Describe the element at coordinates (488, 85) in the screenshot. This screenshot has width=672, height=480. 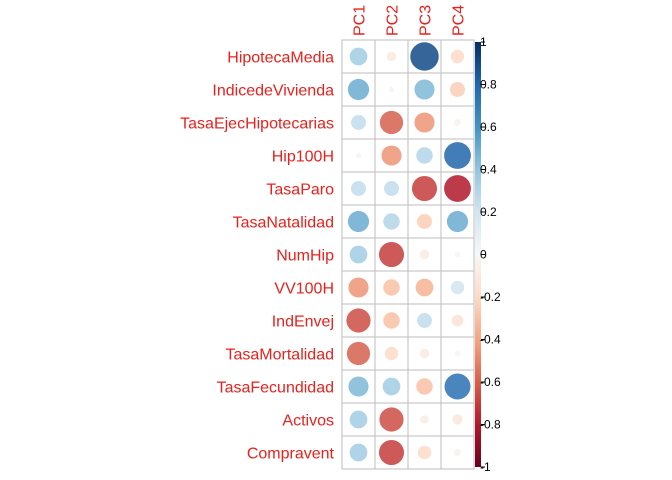
I see `colorbar-tick-label: 0.8` at that location.